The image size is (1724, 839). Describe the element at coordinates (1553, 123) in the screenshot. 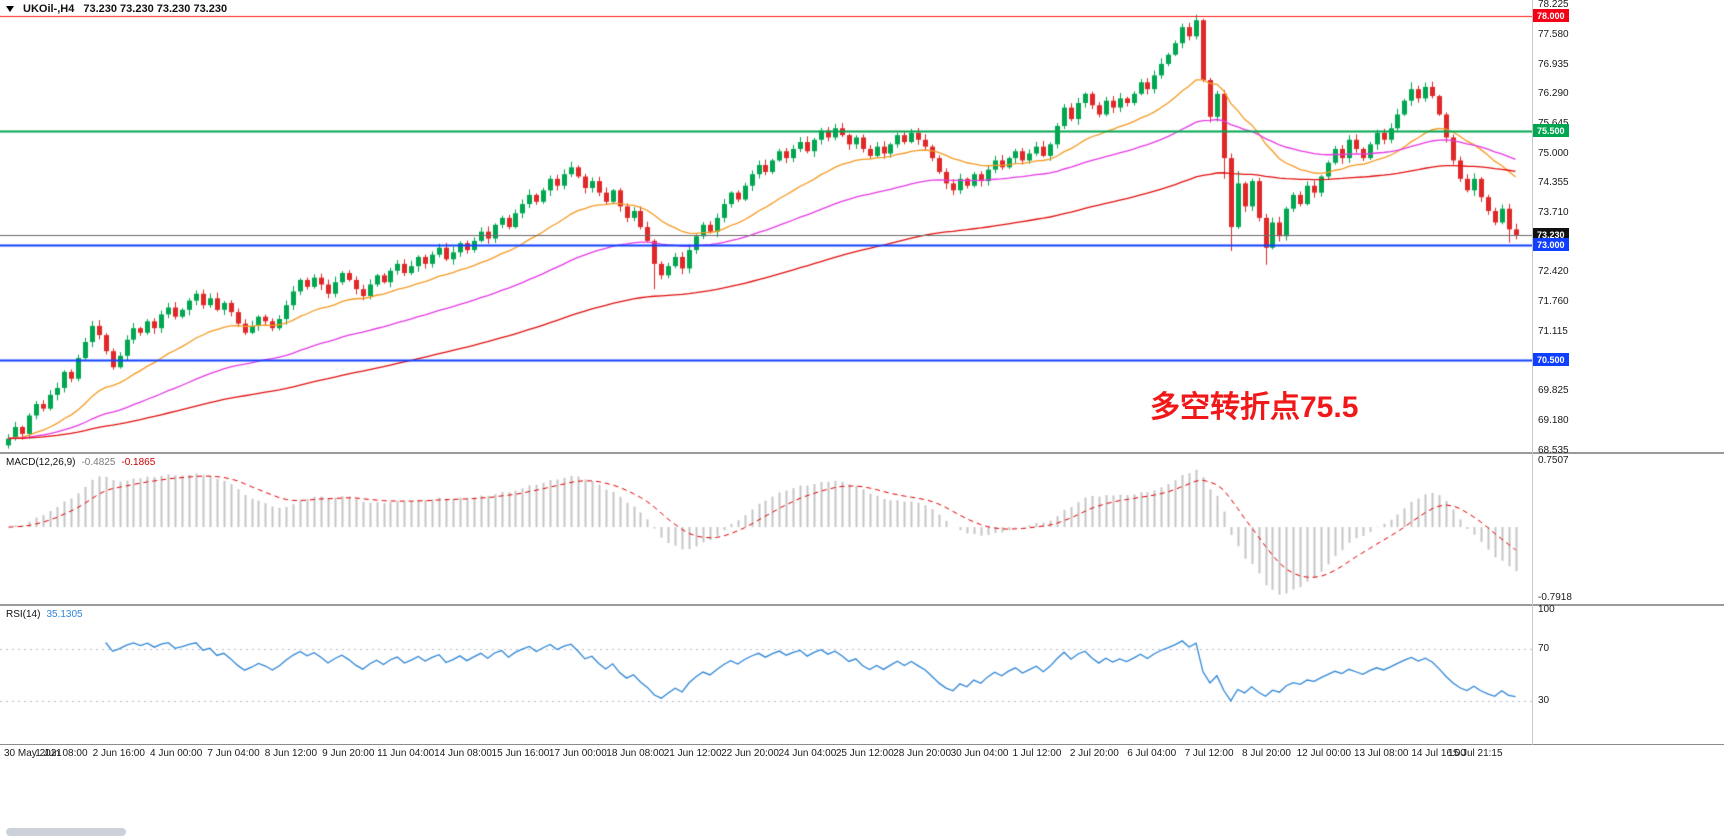

I see `price-tick-label: 75.645` at that location.